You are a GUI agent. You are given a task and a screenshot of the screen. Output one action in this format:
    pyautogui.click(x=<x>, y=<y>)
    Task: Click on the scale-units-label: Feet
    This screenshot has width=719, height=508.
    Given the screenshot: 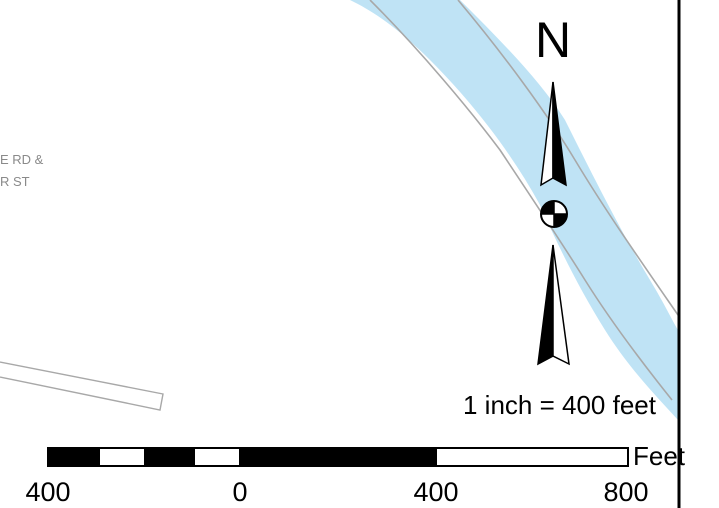 What is the action you would take?
    pyautogui.click(x=659, y=456)
    